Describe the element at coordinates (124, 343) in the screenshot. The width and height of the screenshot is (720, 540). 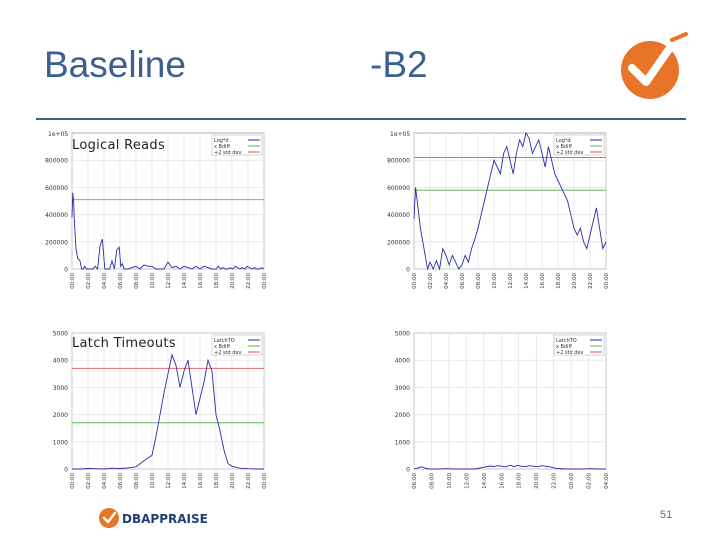
I see `label-latch-timeouts: Latch Timeouts` at that location.